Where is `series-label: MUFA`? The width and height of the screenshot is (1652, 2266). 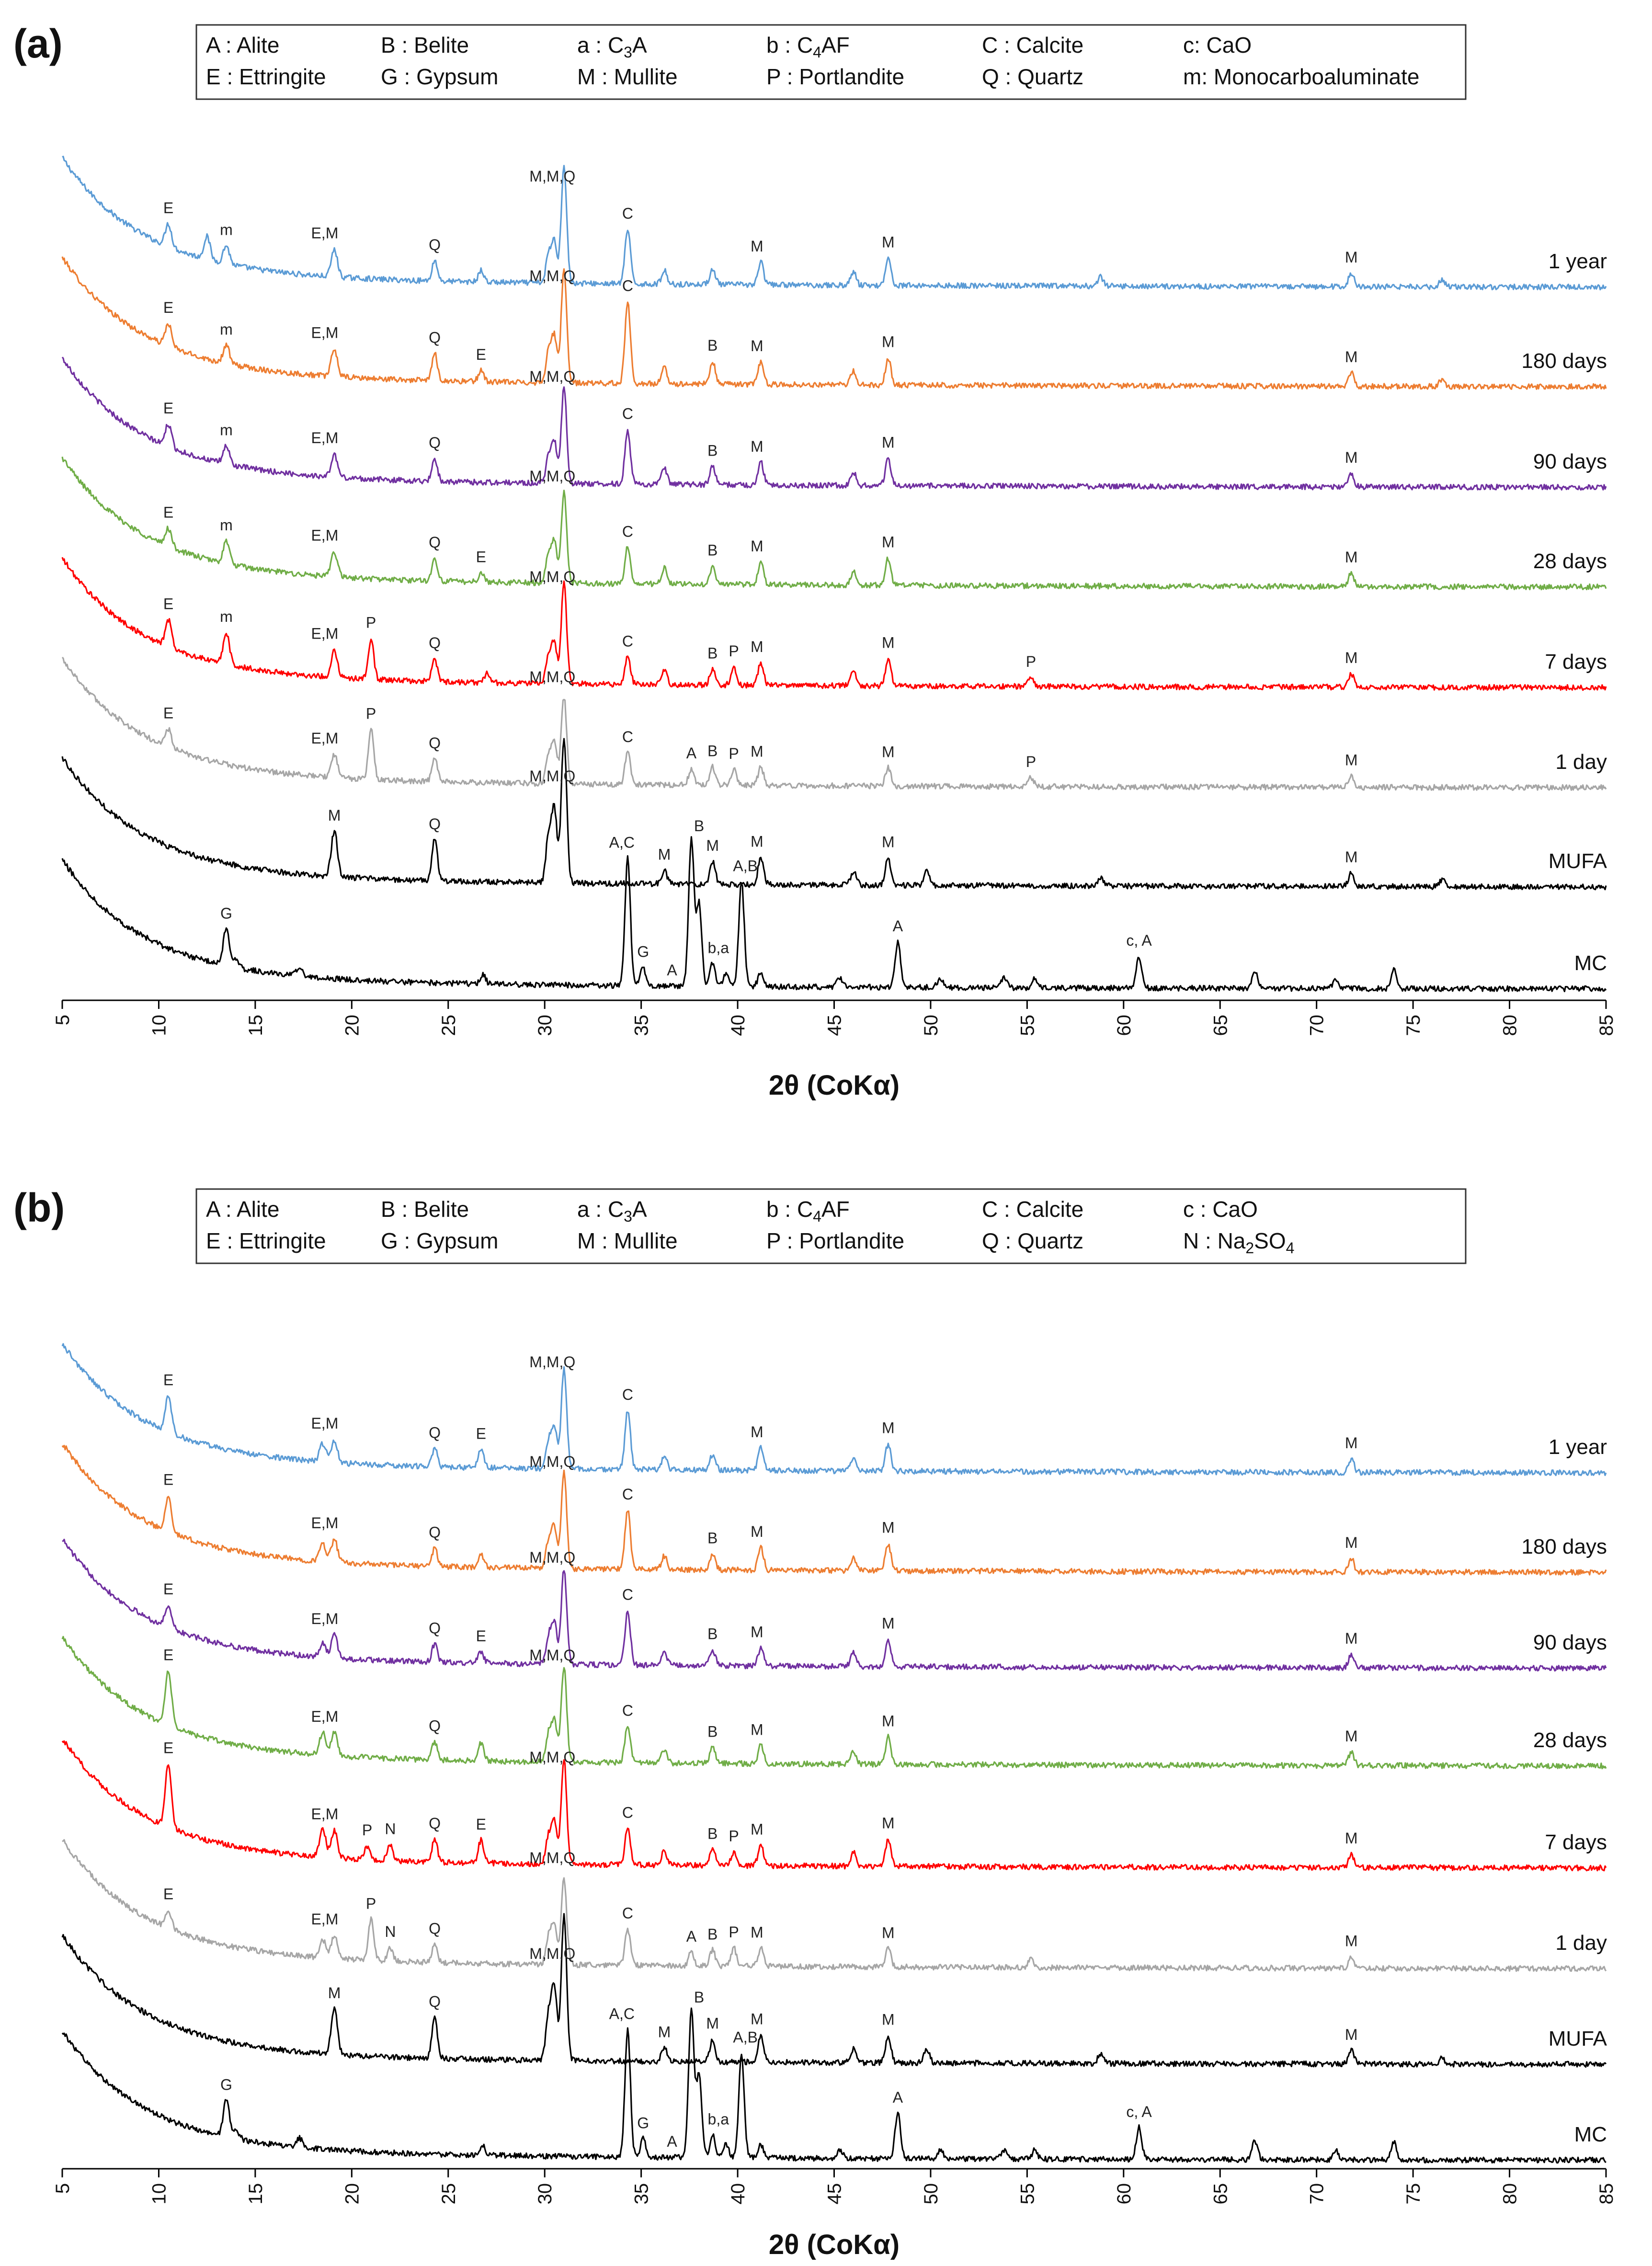 series-label: MUFA is located at coordinates (1578, 2038).